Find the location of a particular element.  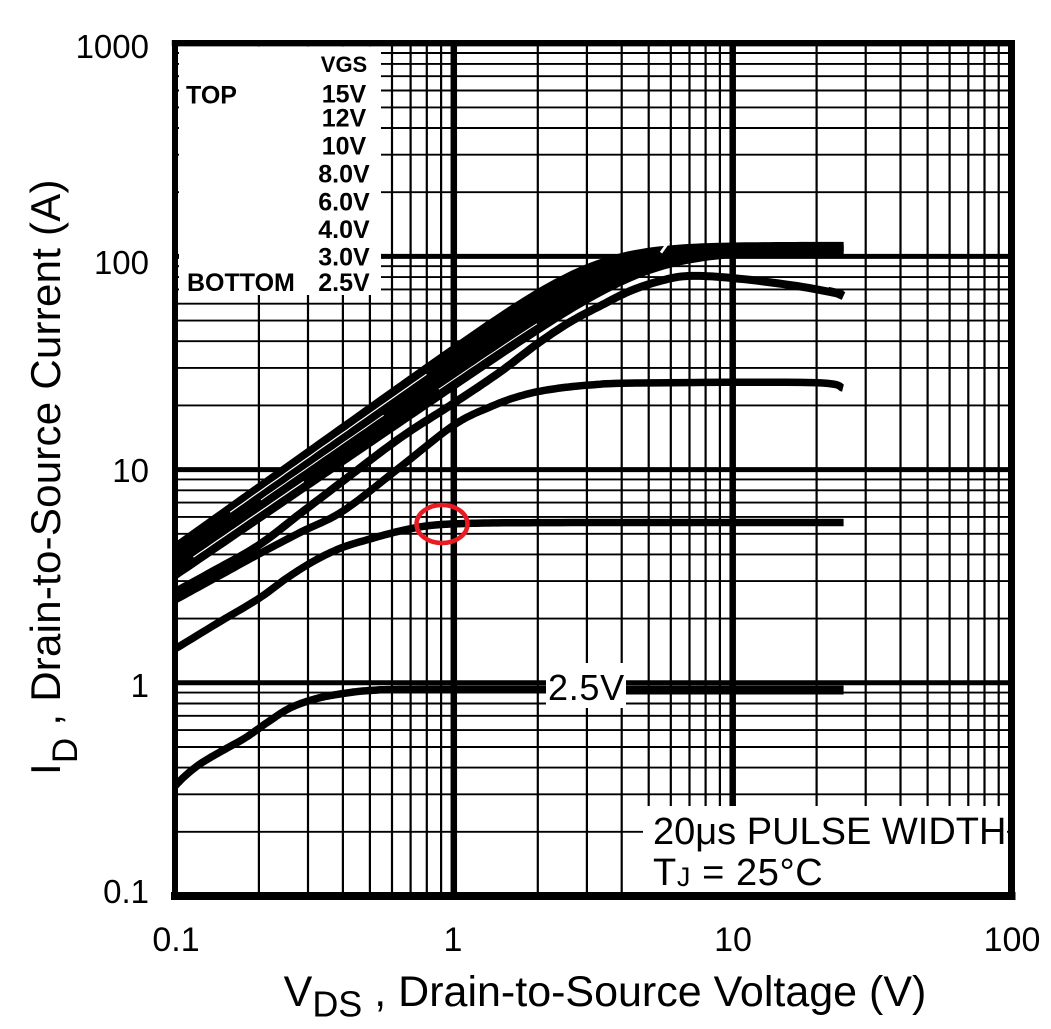

svg-text: VGS is located at coordinates (344, 64).